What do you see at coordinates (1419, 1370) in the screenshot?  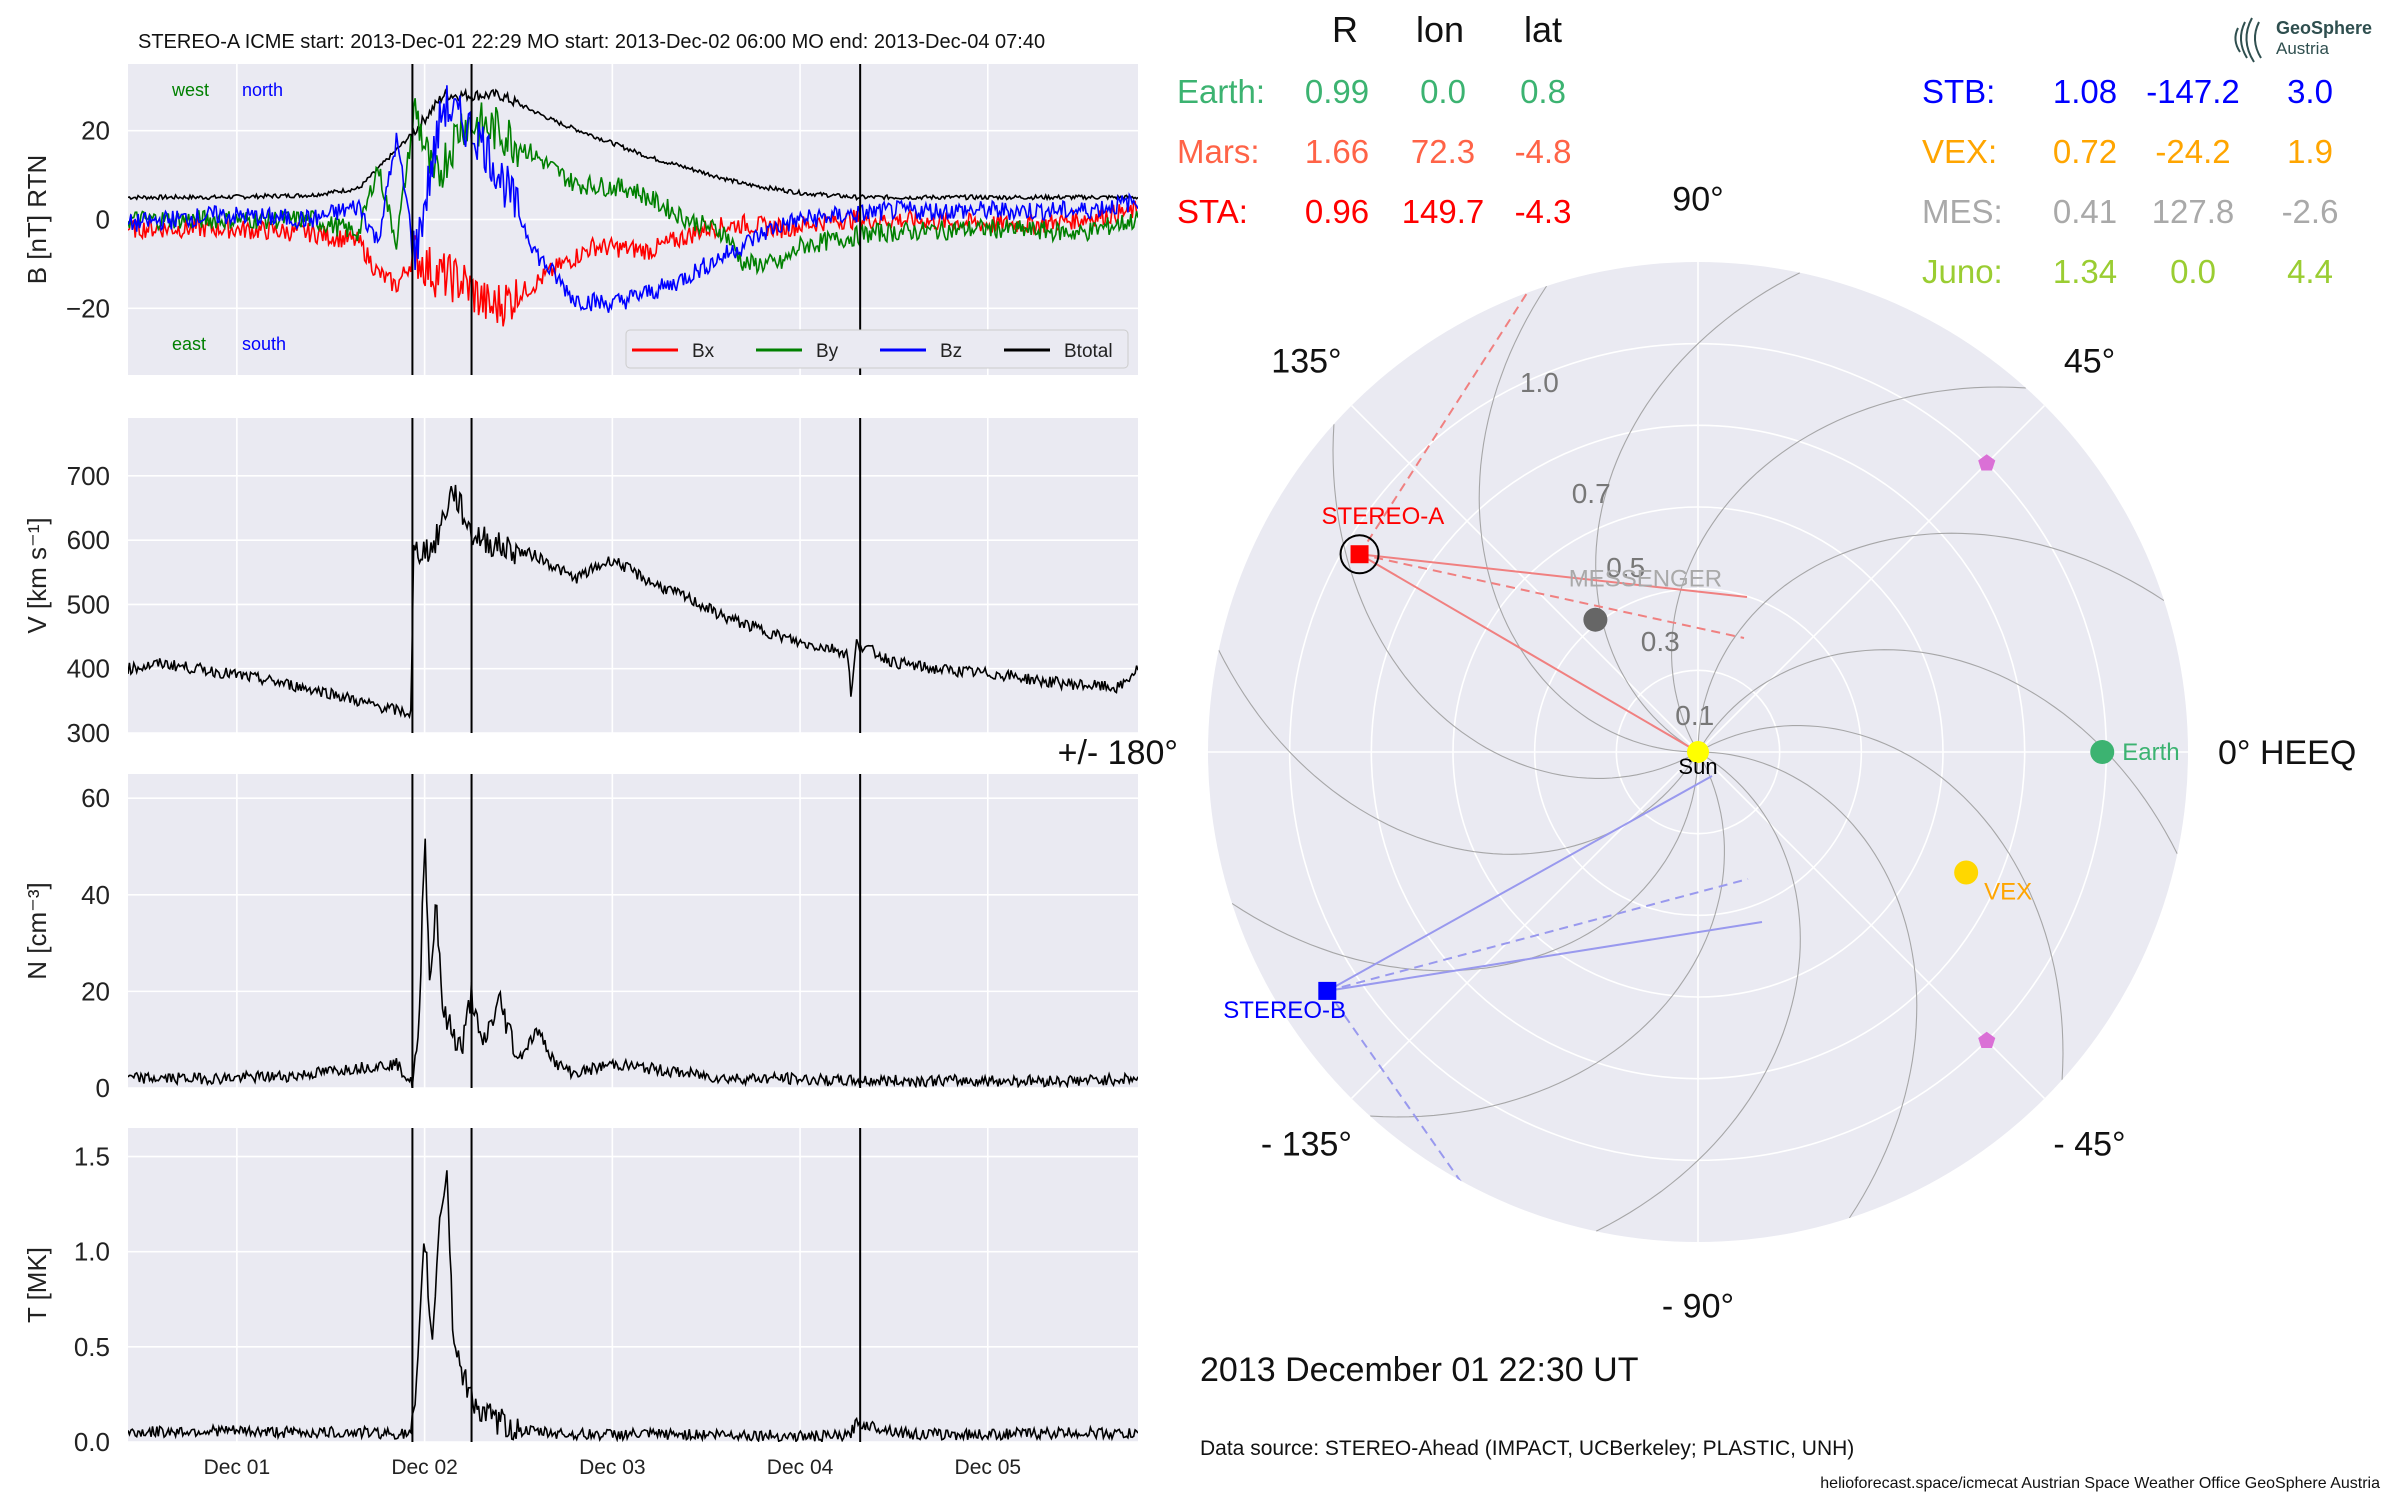 I see `timestamp: 2013 December 01 22:30 UT` at bounding box center [1419, 1370].